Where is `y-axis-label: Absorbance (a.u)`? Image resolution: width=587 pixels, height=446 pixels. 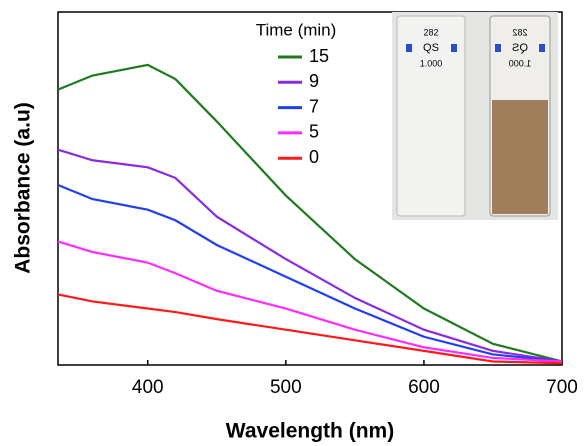 y-axis-label: Absorbance (a.u) is located at coordinates (23, 188).